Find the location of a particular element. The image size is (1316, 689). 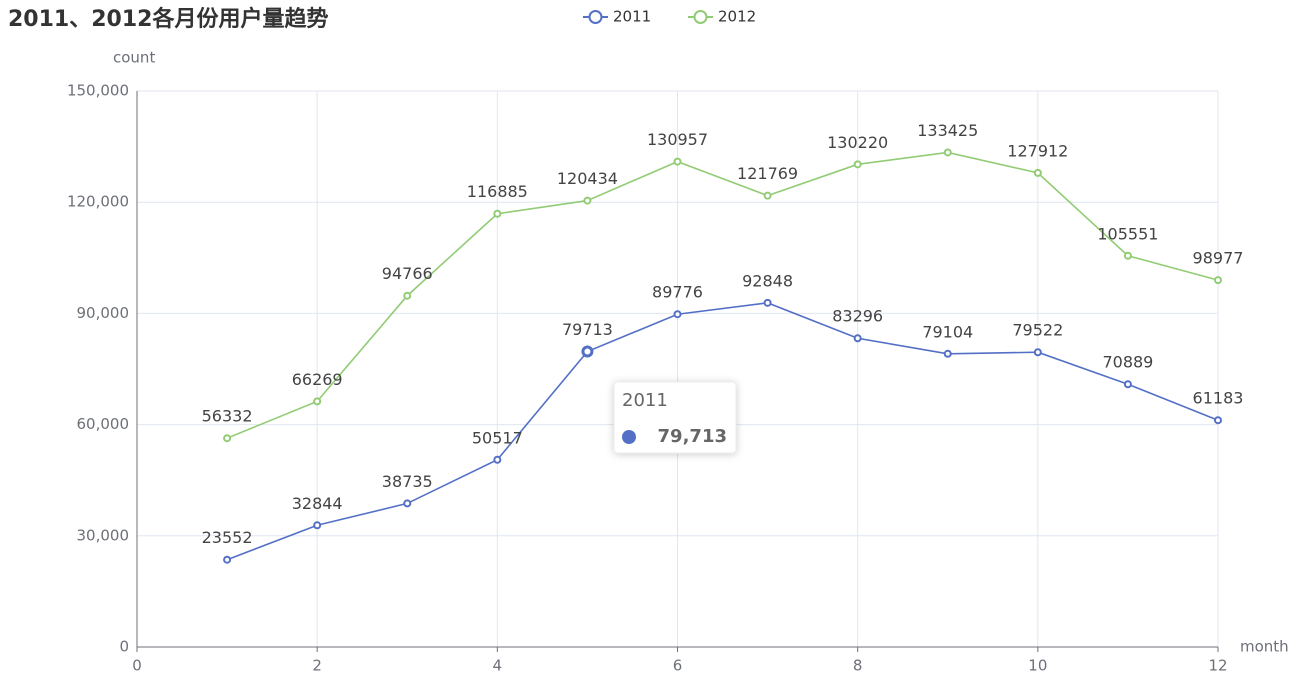

x-tick-label: 0 is located at coordinates (137, 666).